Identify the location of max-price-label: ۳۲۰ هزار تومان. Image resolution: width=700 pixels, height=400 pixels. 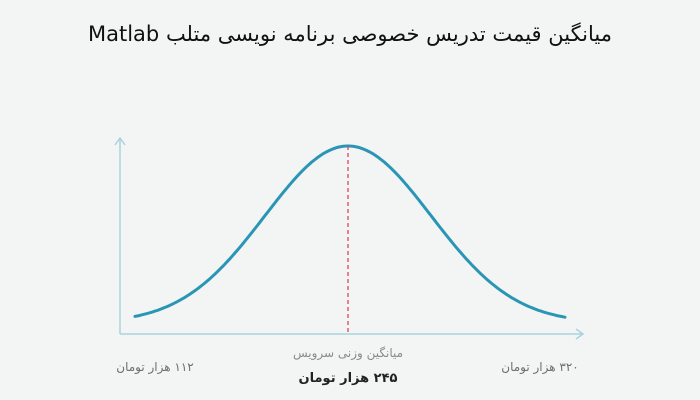
(540, 367).